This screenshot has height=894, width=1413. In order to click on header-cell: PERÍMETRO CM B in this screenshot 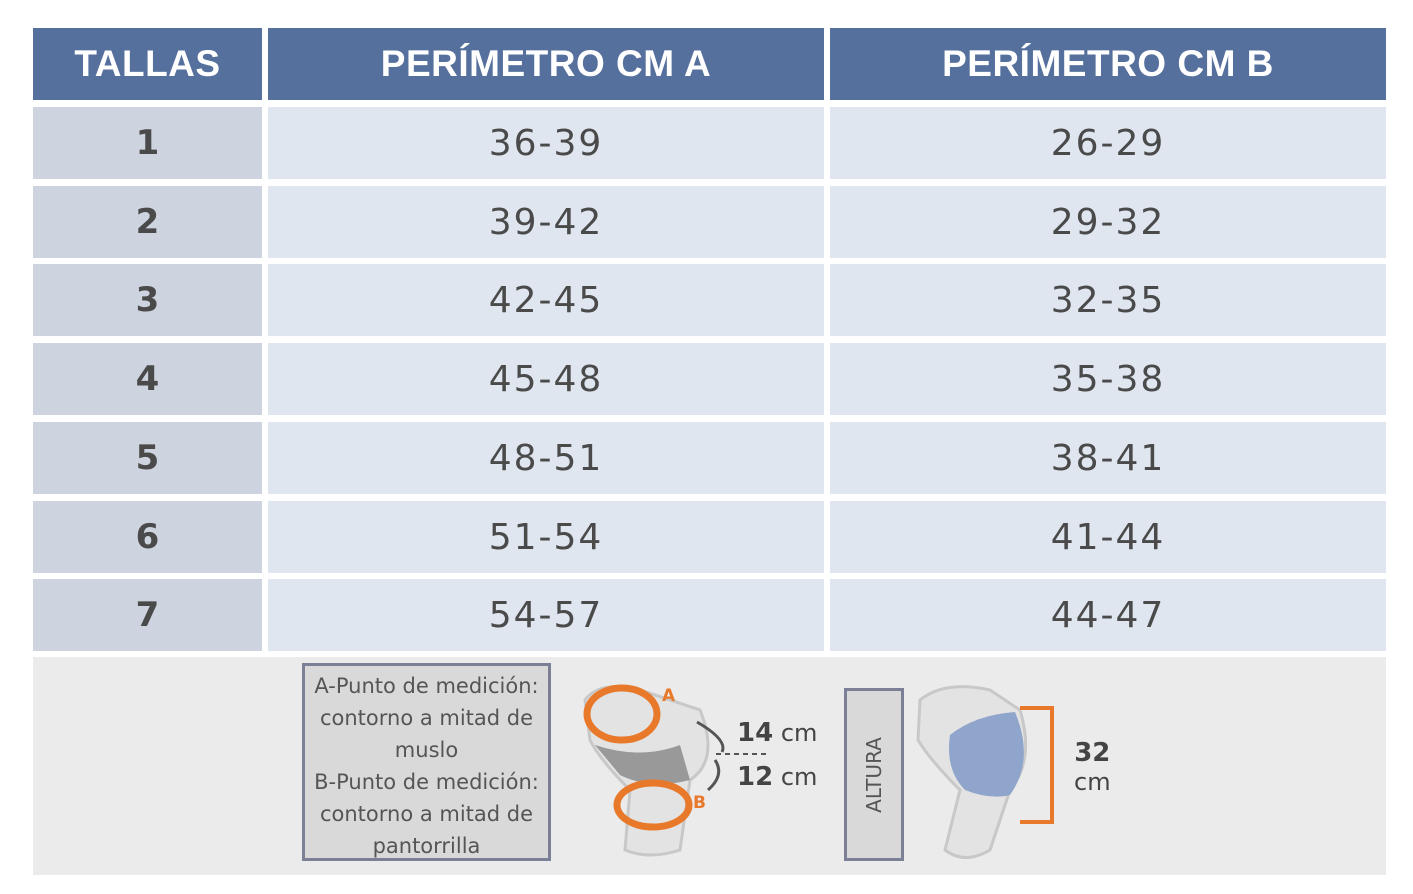, I will do `click(1108, 64)`.